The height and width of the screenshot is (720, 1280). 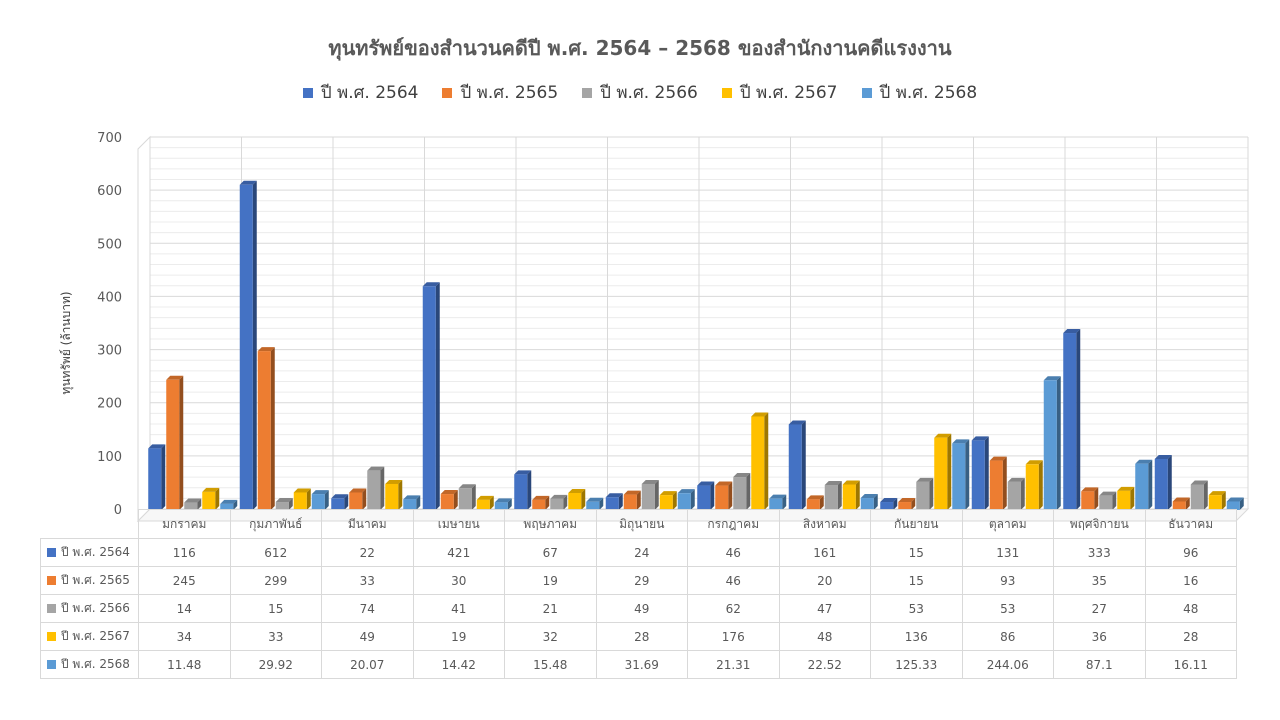 I want to click on data-label: 131, so click(x=1007, y=552).